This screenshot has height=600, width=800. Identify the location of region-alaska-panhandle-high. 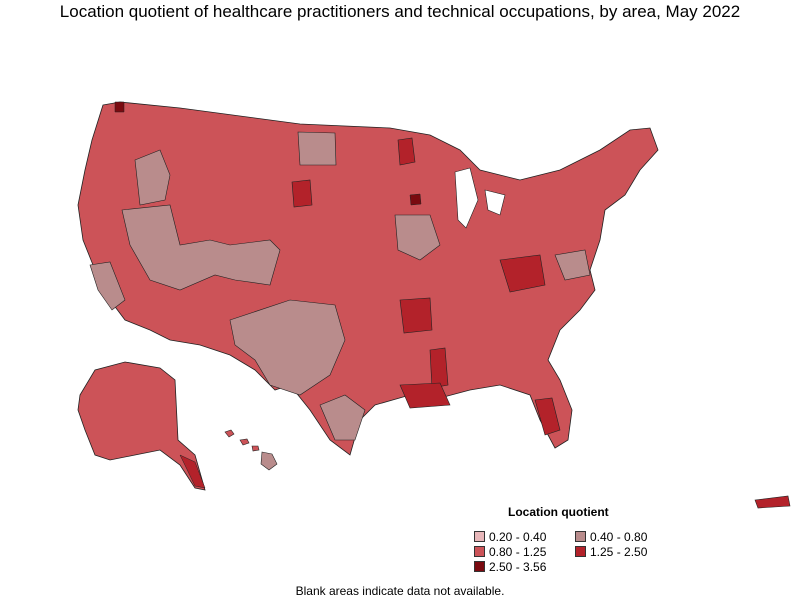
(192, 471).